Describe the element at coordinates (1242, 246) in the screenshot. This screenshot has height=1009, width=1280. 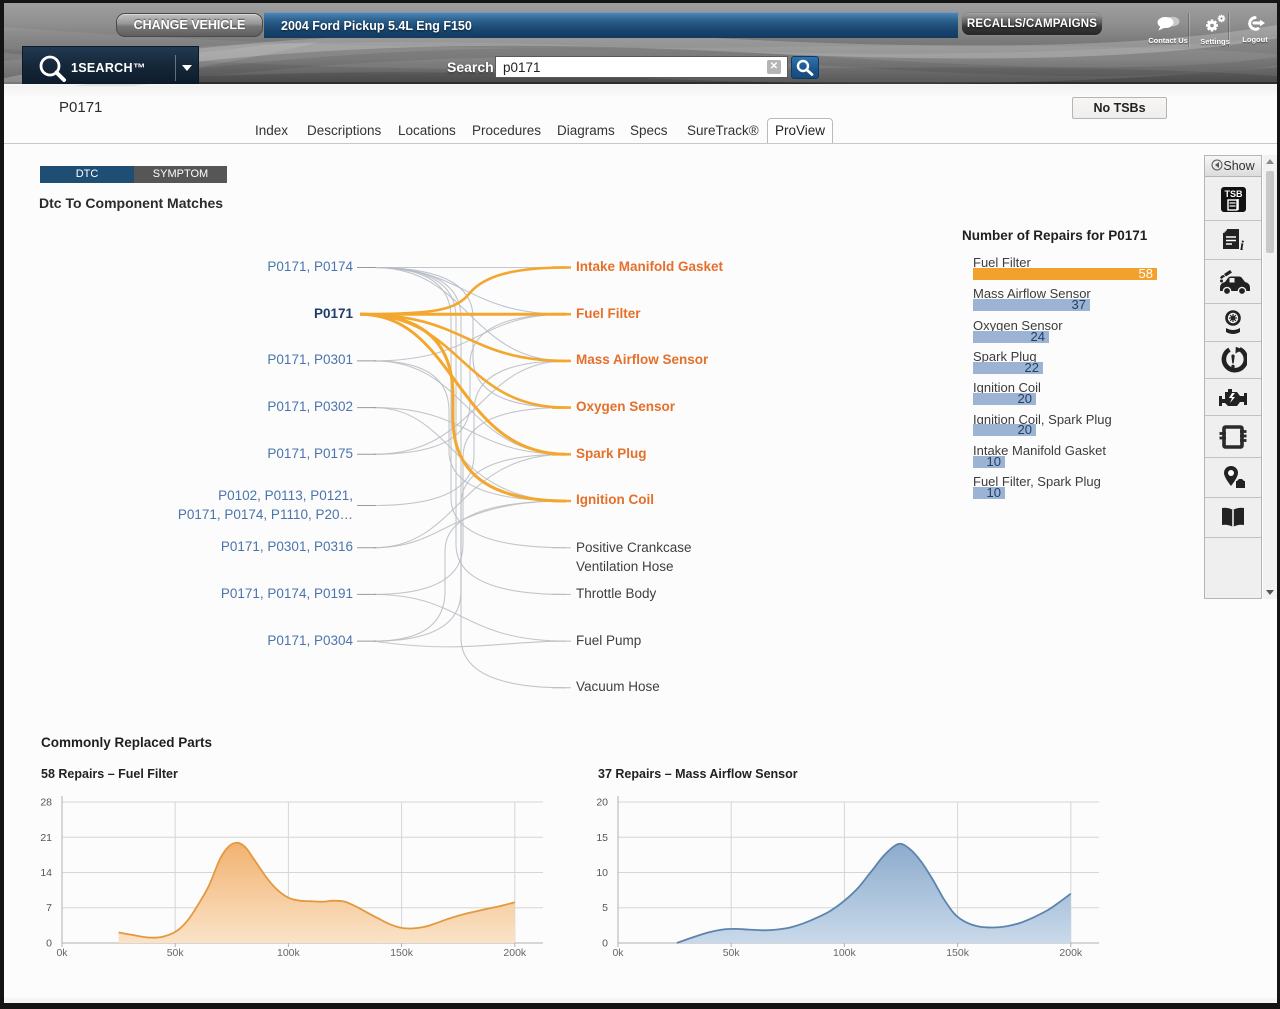
I see `svg-text: i` at that location.